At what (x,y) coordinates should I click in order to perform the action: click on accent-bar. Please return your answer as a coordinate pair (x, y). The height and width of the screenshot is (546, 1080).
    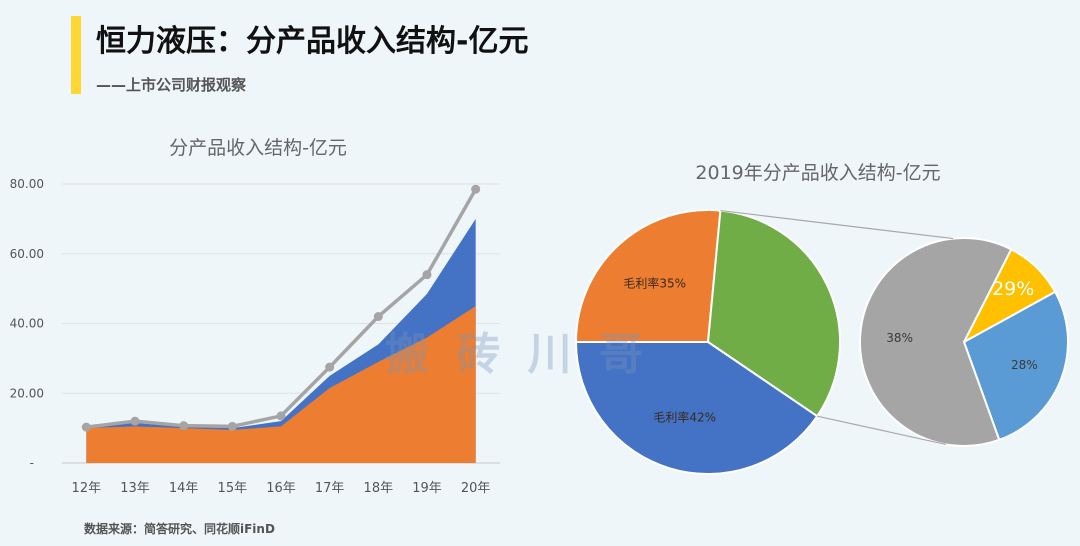
    Looking at the image, I should click on (76, 55).